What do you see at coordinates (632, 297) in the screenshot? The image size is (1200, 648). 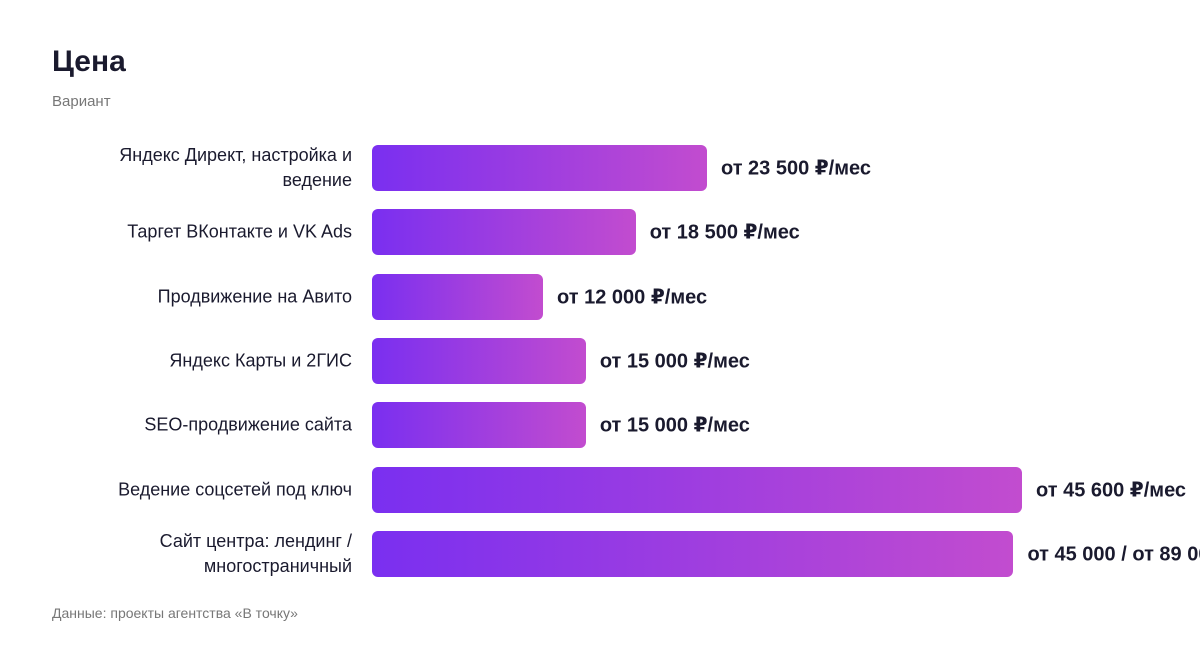 I see `value-label: от 12 000 ₽/мес` at bounding box center [632, 297].